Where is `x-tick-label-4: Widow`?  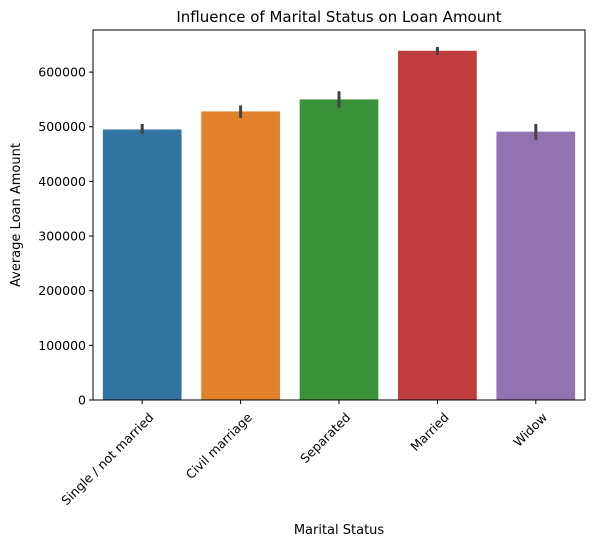
x-tick-label-4: Widow is located at coordinates (530, 430).